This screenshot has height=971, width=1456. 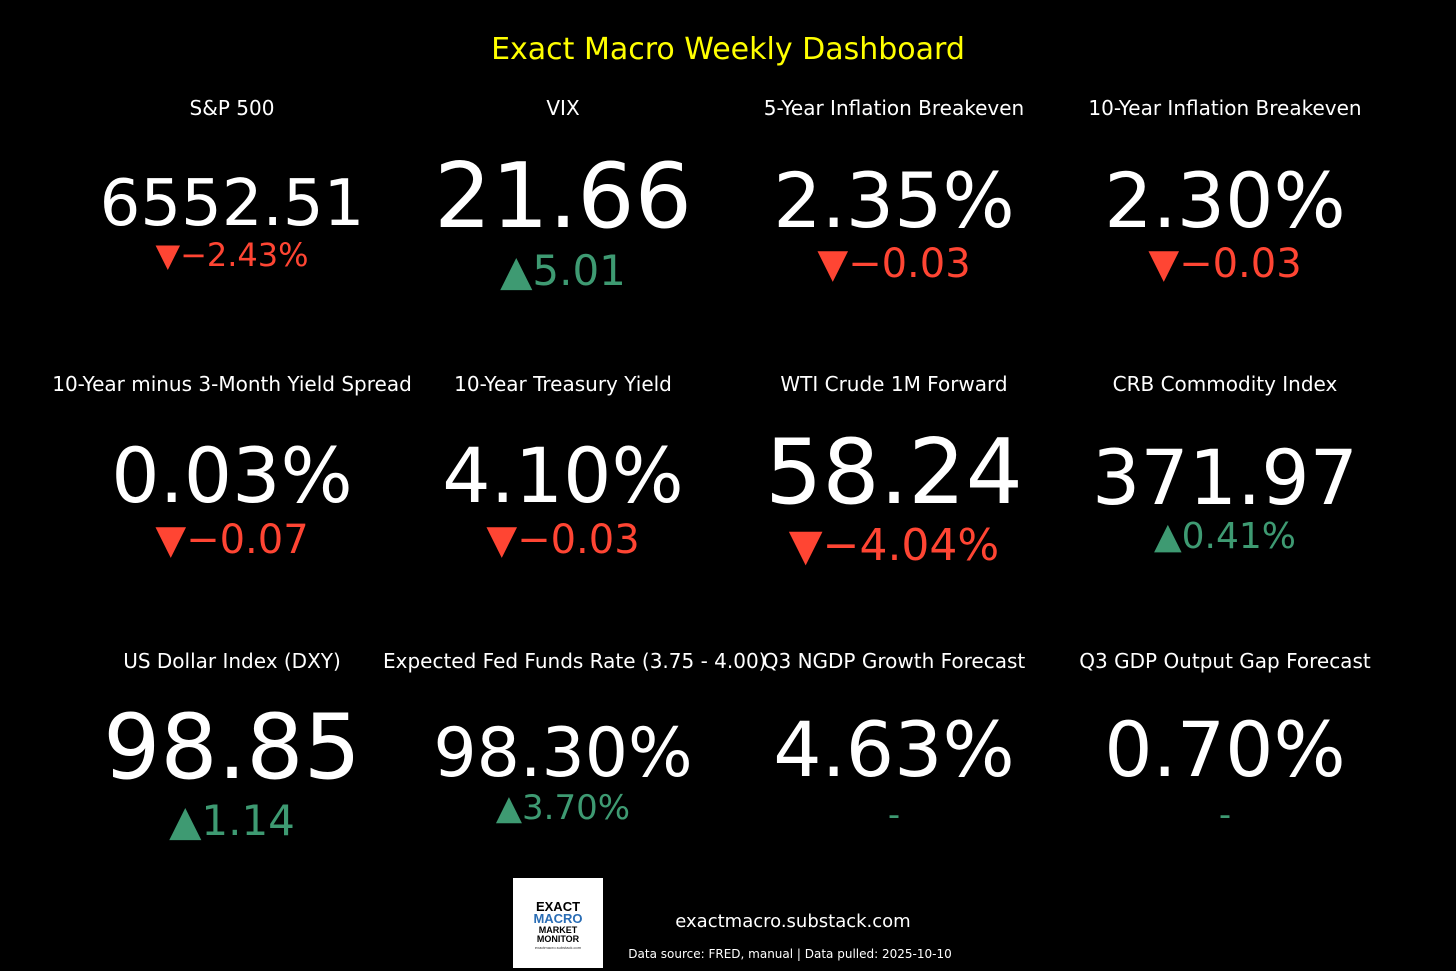 I want to click on metric-label: 10-Year Inflation Breakeven, so click(x=1225, y=108).